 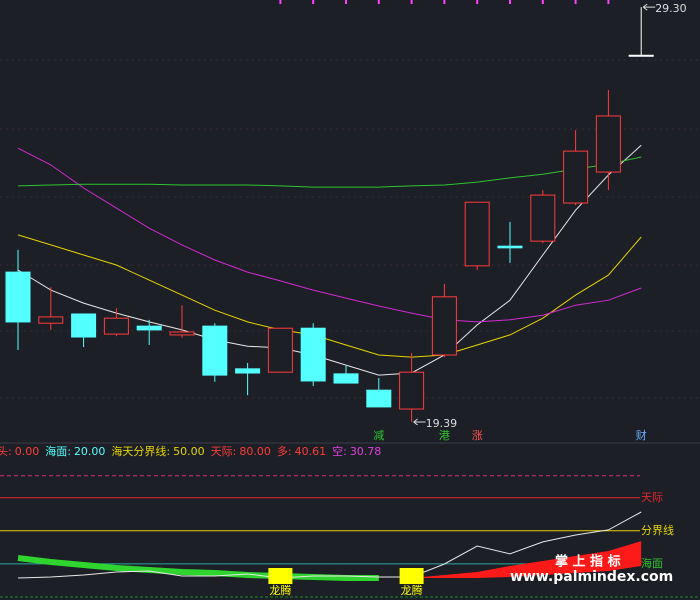 What do you see at coordinates (378, 435) in the screenshot?
I see `signal-label: 减` at bounding box center [378, 435].